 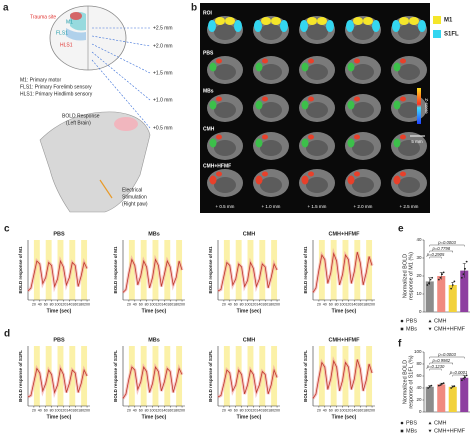 I want to click on label: HLS1, so click(x=66, y=45).